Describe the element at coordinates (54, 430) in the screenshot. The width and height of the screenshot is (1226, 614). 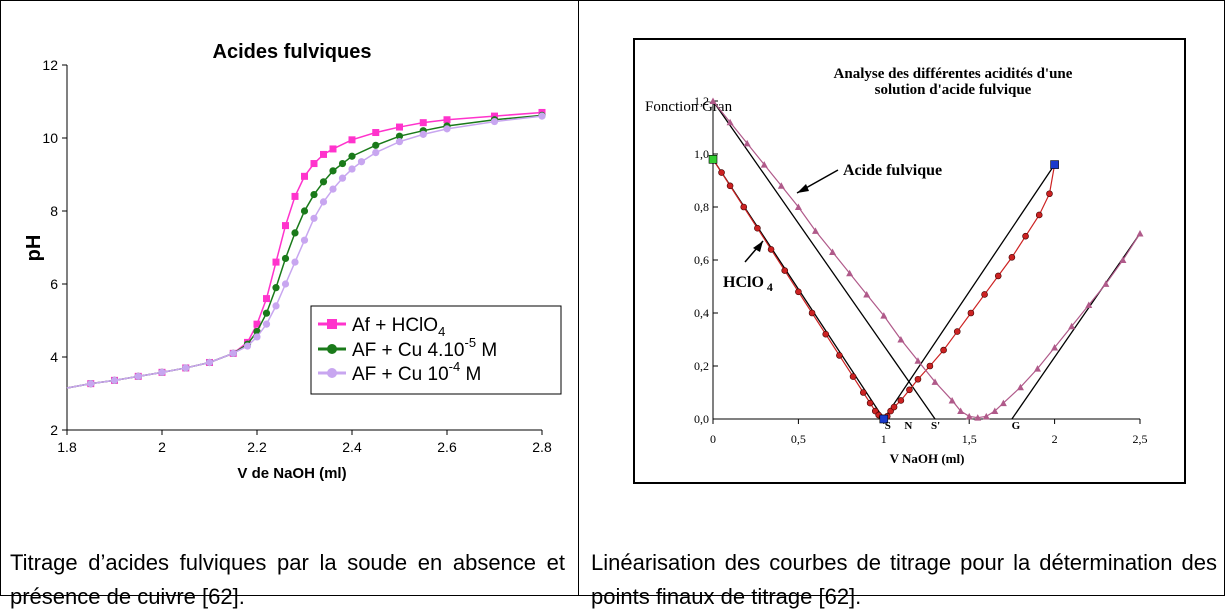
I see `y-tick-label: 2` at that location.